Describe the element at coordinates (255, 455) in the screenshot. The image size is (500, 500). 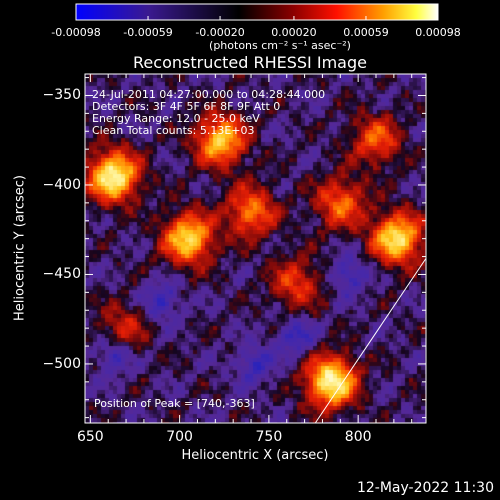
I see `x-axis-label: Heliocentric X (arcsec)` at that location.